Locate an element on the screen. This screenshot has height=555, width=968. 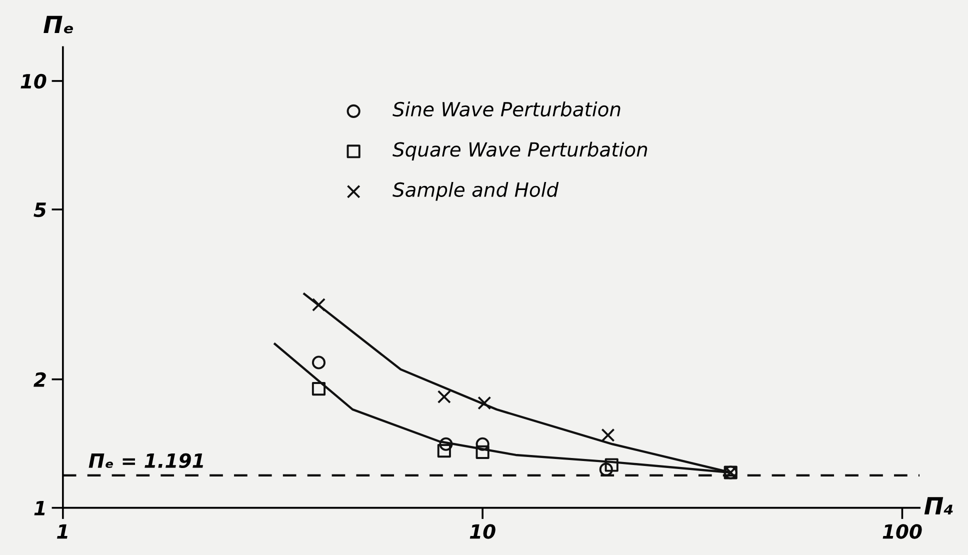
x-axis-title: Π₄ is located at coordinates (938, 505).